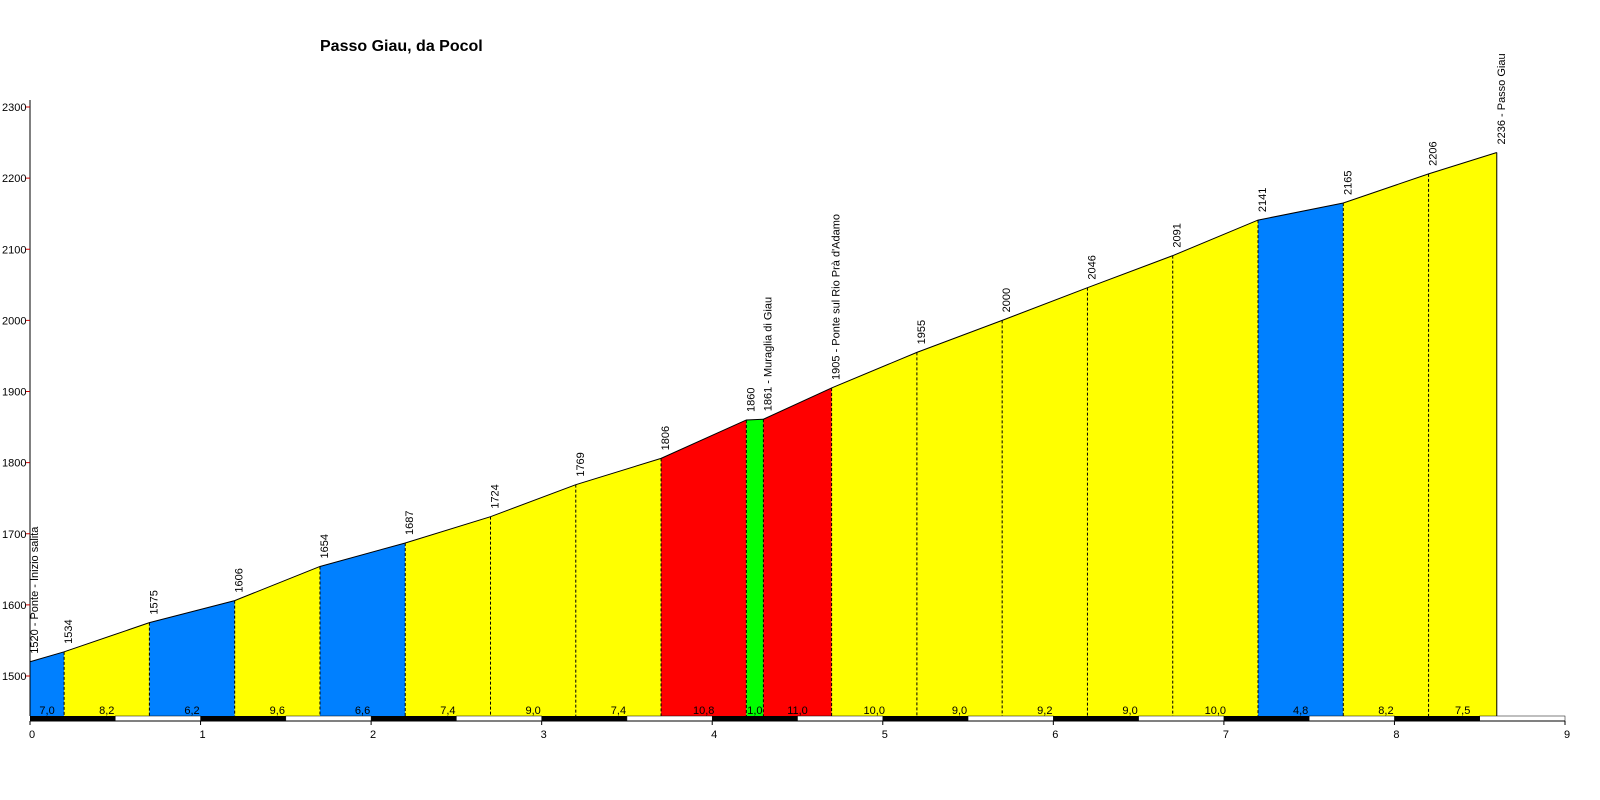  I want to click on elevation-label: 1861 - Muraglia di Giau, so click(768, 354).